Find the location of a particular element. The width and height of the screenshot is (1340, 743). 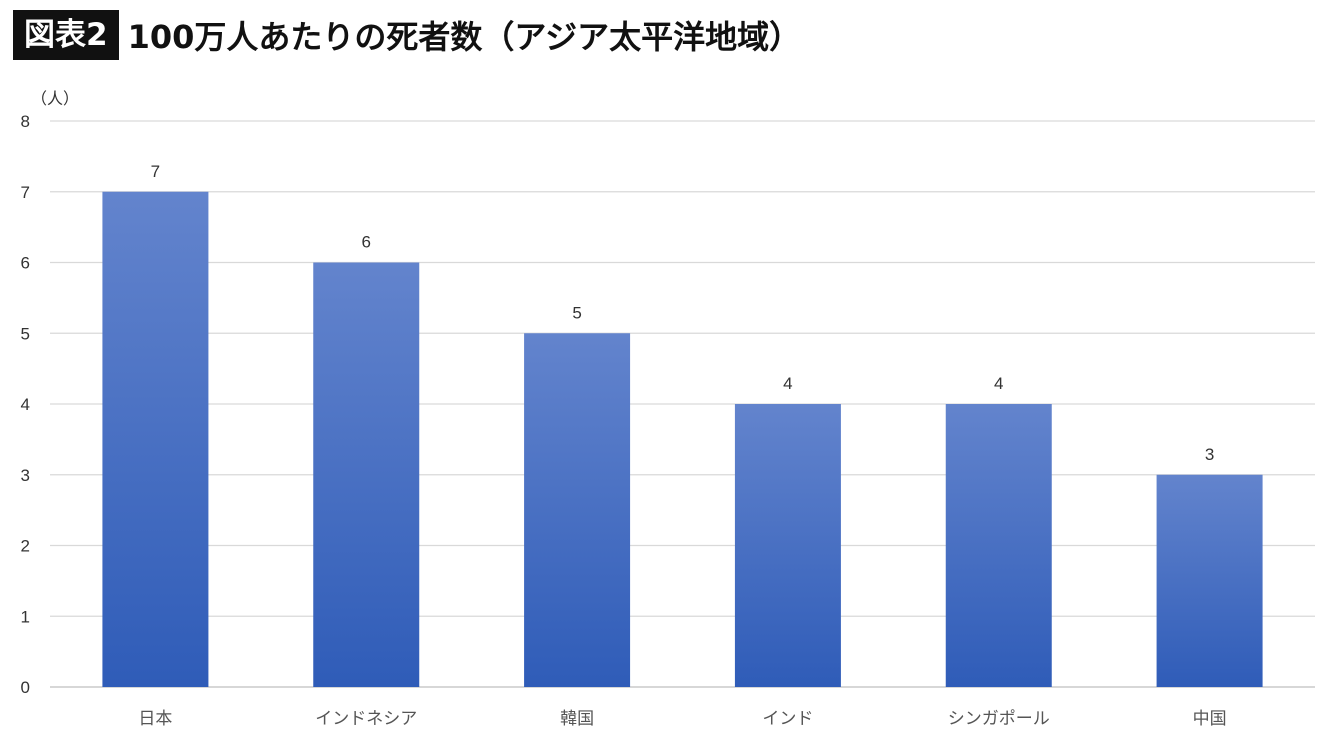

chart-header: 図表2 100万人あたりの死者数（アジア太平洋地域） is located at coordinates (407, 35).